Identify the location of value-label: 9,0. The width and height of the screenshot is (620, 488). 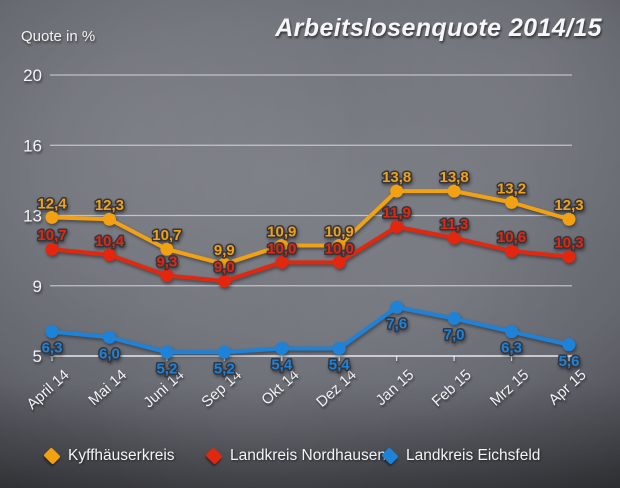
(224, 267).